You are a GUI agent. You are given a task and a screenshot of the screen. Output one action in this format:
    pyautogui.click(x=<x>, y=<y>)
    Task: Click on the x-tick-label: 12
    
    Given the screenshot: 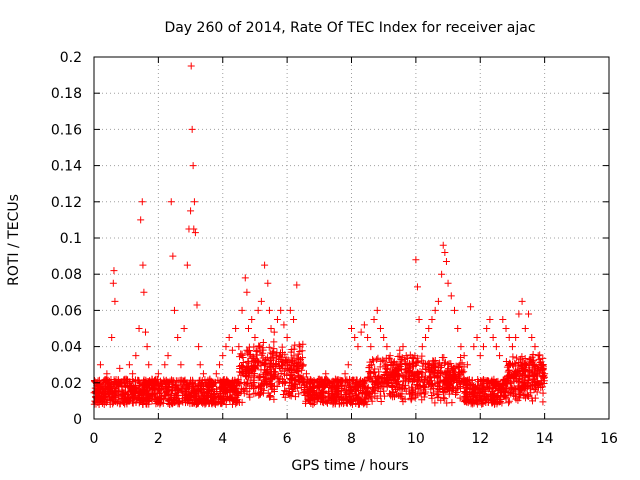 What is the action you would take?
    pyautogui.click(x=480, y=439)
    